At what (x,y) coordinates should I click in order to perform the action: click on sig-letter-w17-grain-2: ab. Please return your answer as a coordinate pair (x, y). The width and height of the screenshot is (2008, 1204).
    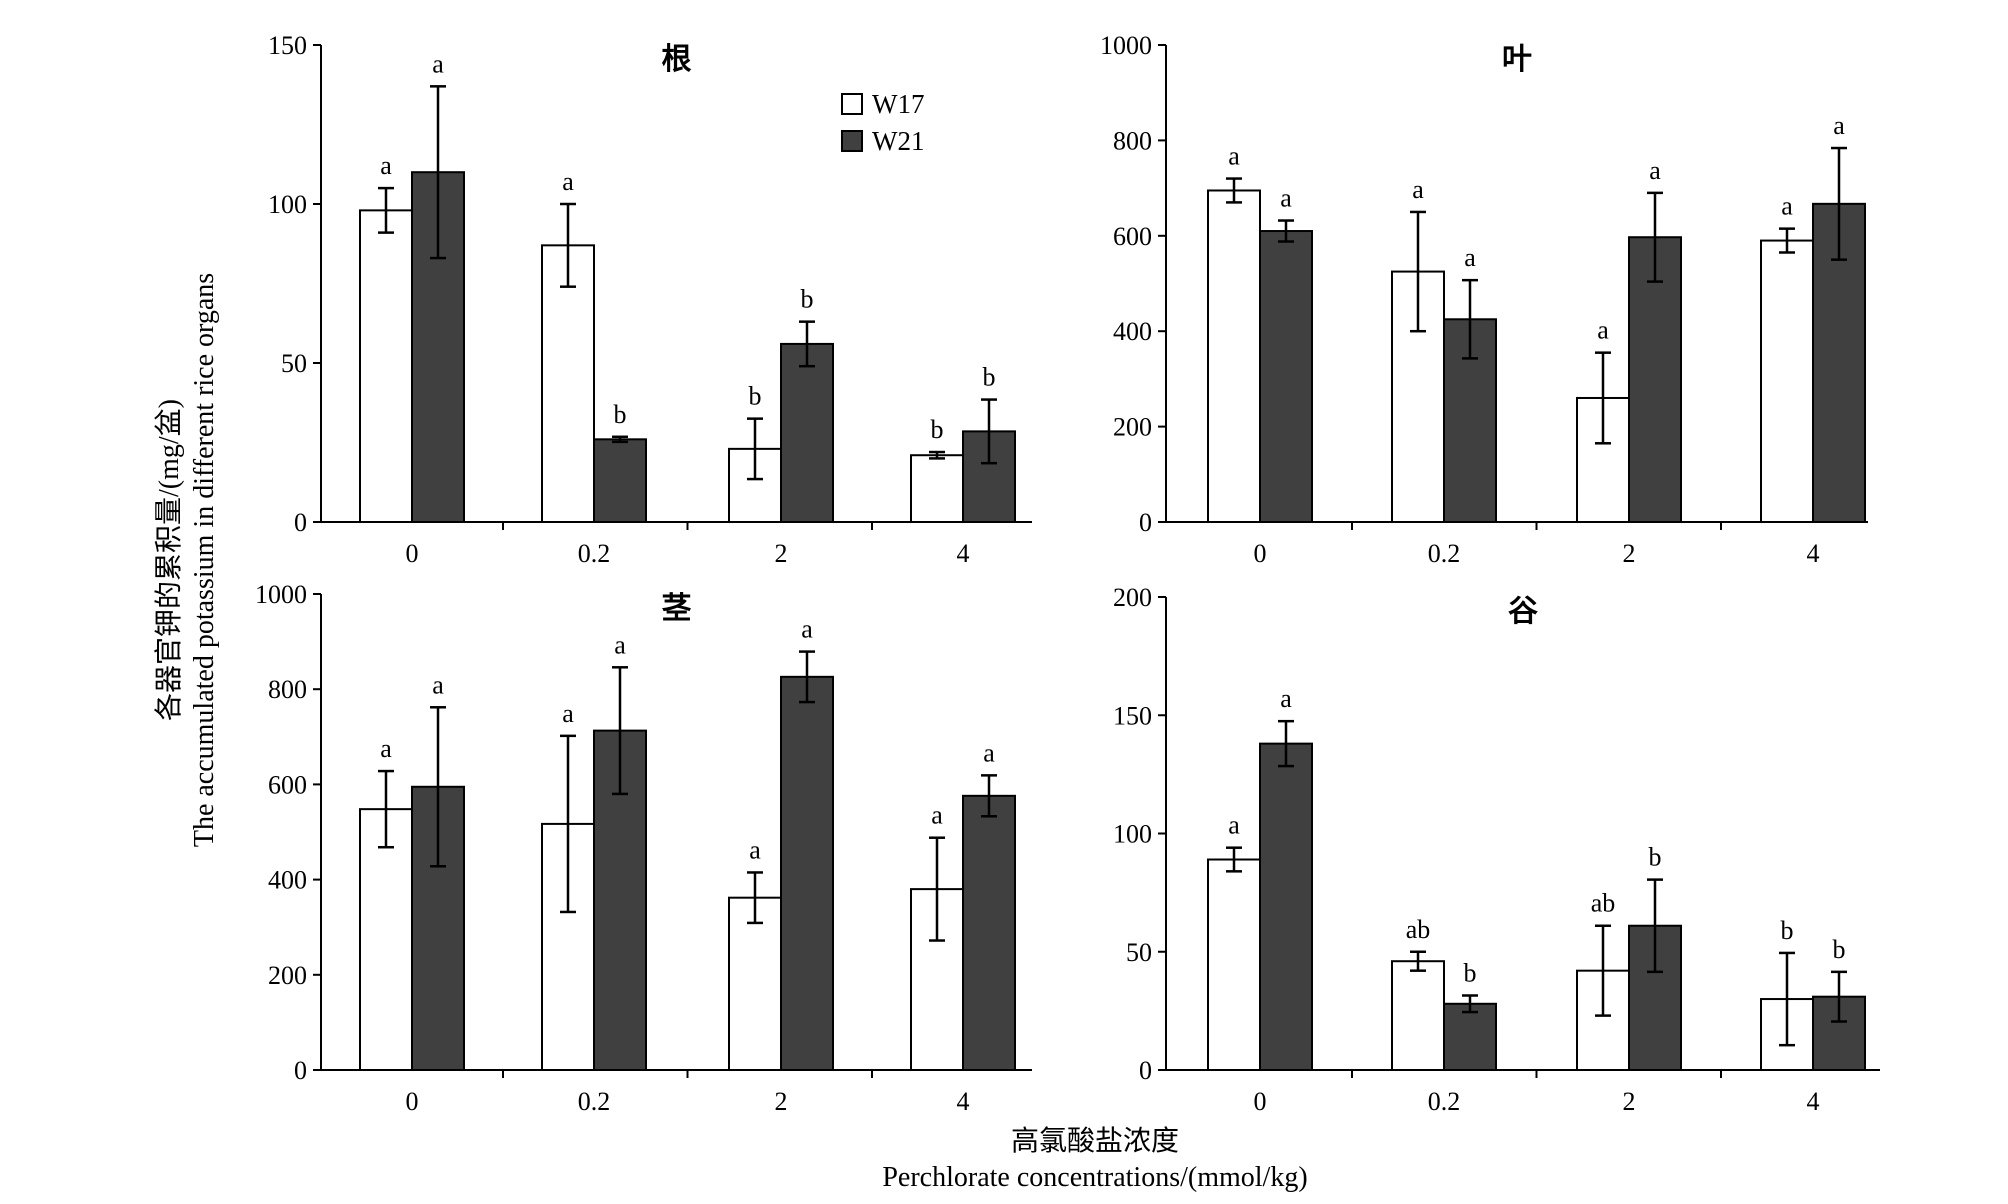
    Looking at the image, I should click on (1603, 903).